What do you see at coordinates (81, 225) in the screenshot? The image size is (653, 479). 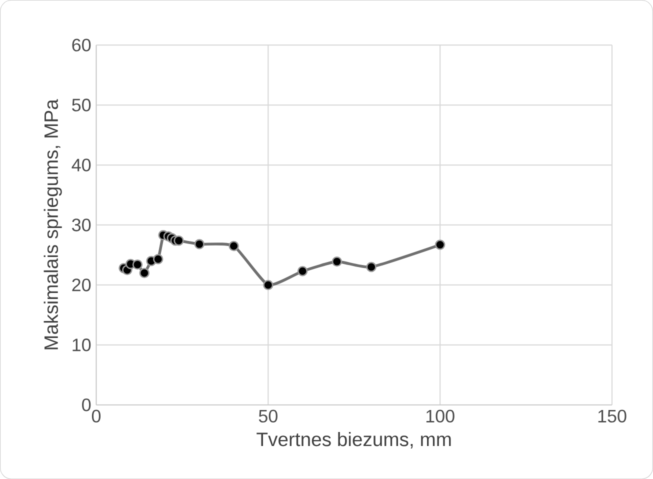 I see `y-tick-label: 30` at bounding box center [81, 225].